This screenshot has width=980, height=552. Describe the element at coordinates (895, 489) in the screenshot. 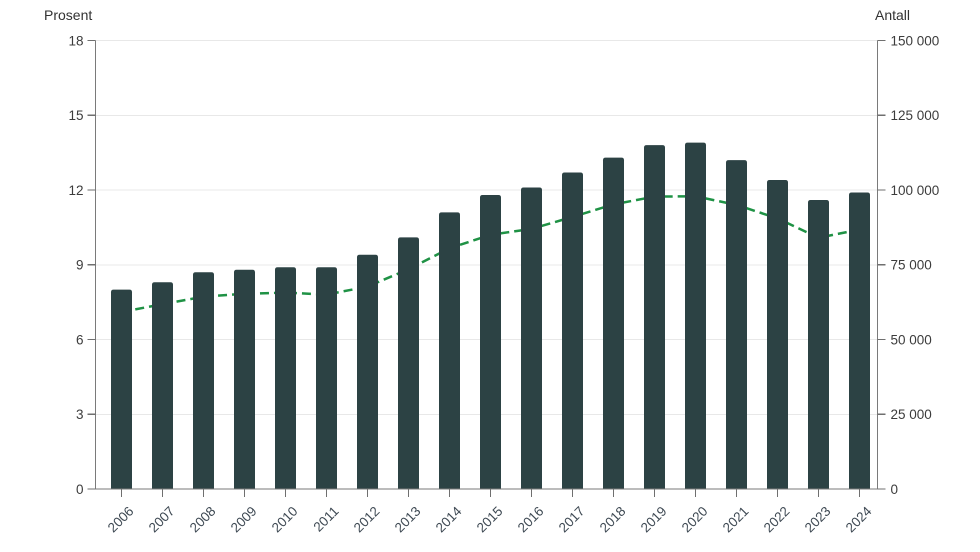

I see `right-tick-label: 0` at that location.